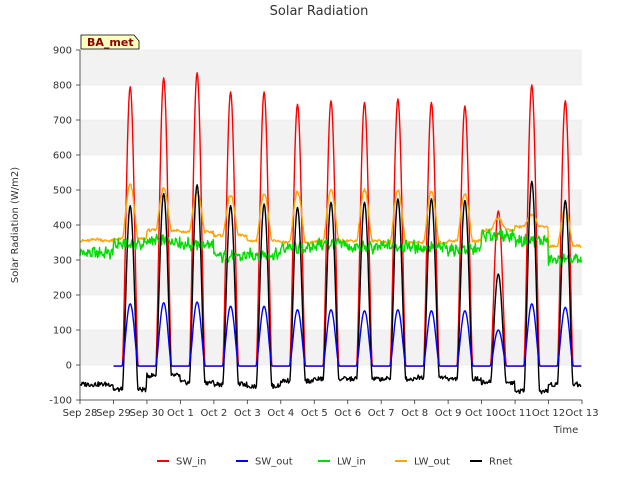  What do you see at coordinates (548, 413) in the screenshot?
I see `x-tick-label: Oct 12` at bounding box center [548, 413].